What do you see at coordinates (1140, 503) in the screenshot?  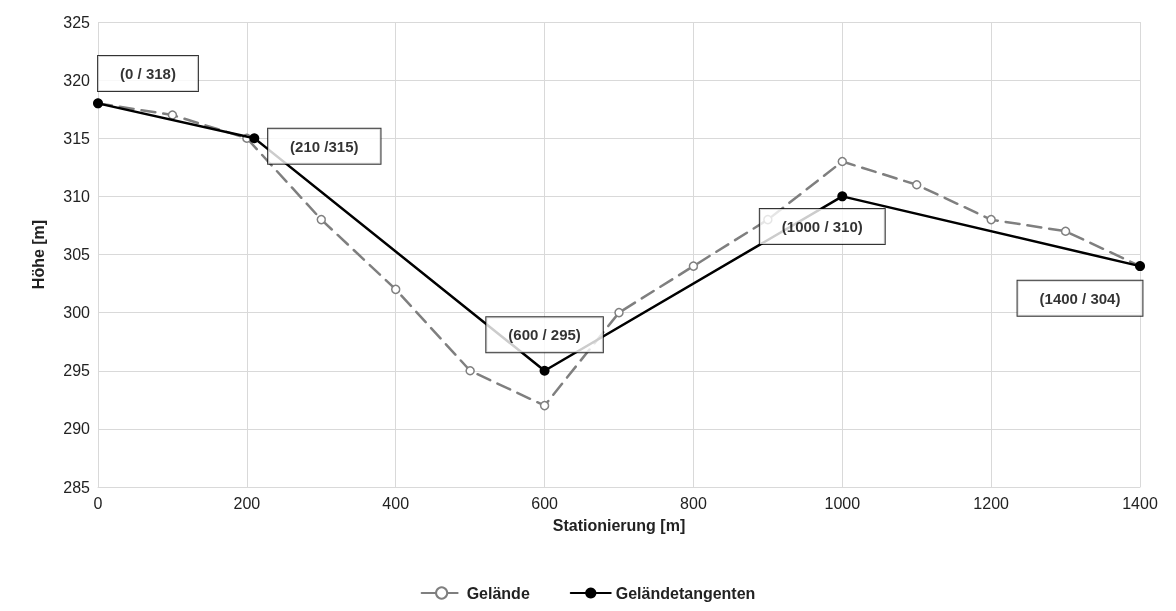 I see `x-tick-label: 1400` at bounding box center [1140, 503].